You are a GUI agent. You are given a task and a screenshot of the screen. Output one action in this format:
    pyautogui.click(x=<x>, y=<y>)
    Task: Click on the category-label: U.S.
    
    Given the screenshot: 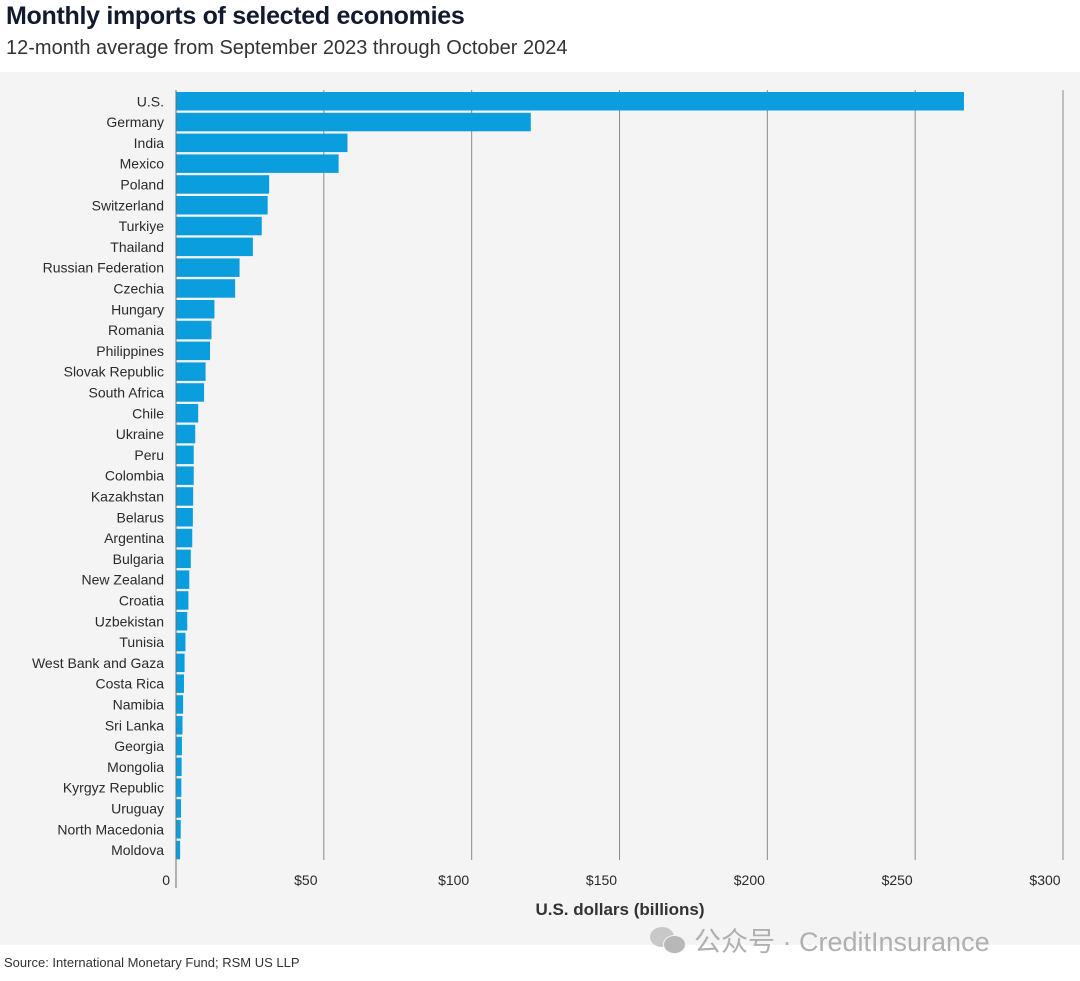 What is the action you would take?
    pyautogui.click(x=150, y=101)
    